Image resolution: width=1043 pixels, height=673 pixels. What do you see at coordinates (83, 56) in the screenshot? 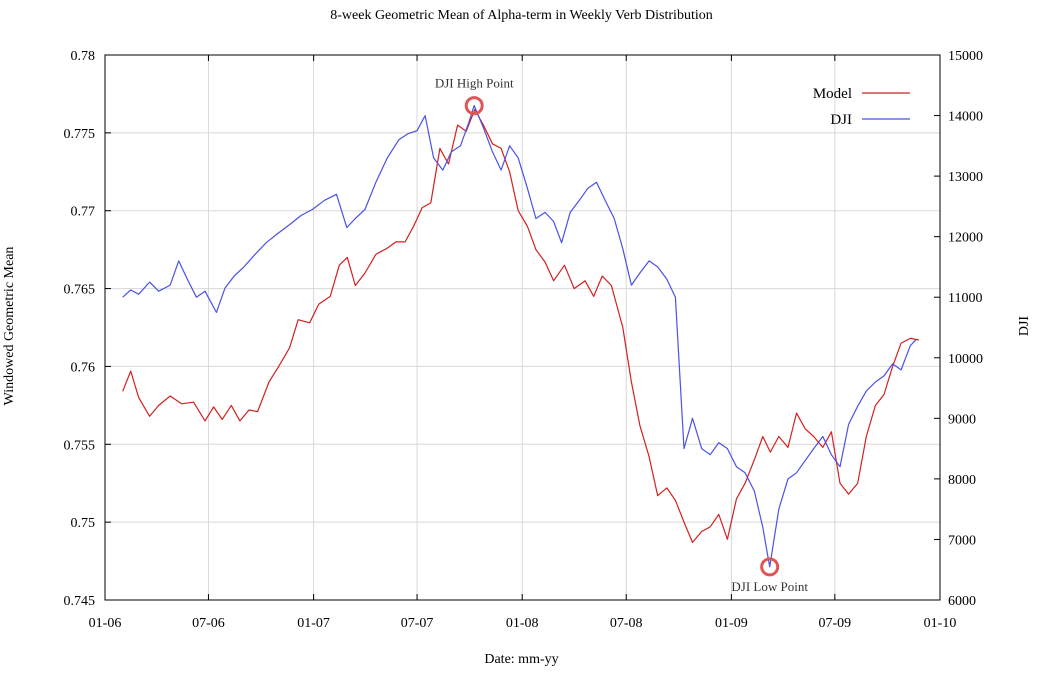
I see `y-tick-label: 0.78` at bounding box center [83, 56].